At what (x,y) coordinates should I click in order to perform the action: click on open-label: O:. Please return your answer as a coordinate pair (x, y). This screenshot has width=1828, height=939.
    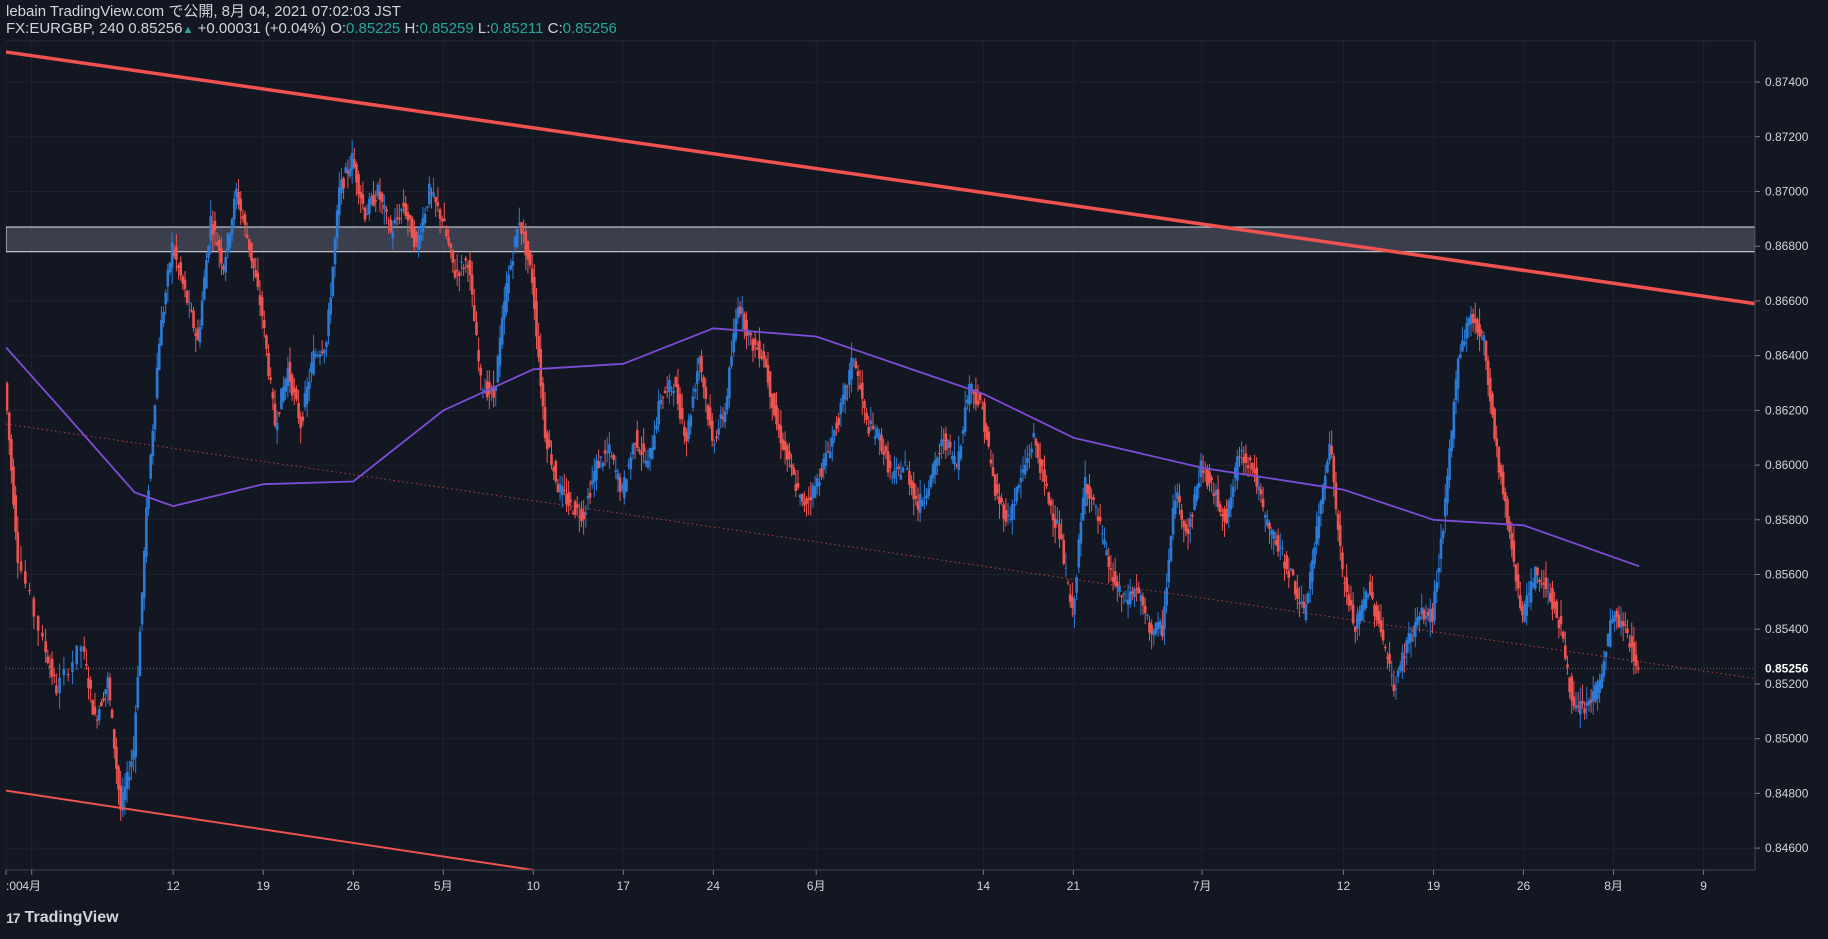
    Looking at the image, I should click on (338, 28).